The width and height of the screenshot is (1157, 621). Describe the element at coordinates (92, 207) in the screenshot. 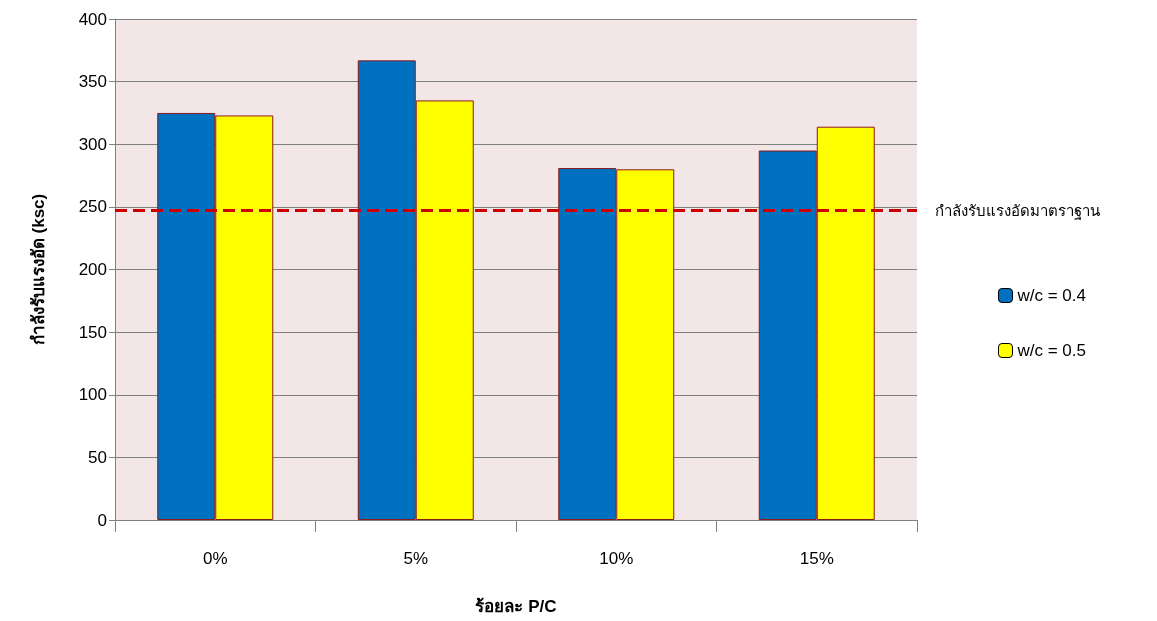

I see `y-tick-label: 250` at that location.